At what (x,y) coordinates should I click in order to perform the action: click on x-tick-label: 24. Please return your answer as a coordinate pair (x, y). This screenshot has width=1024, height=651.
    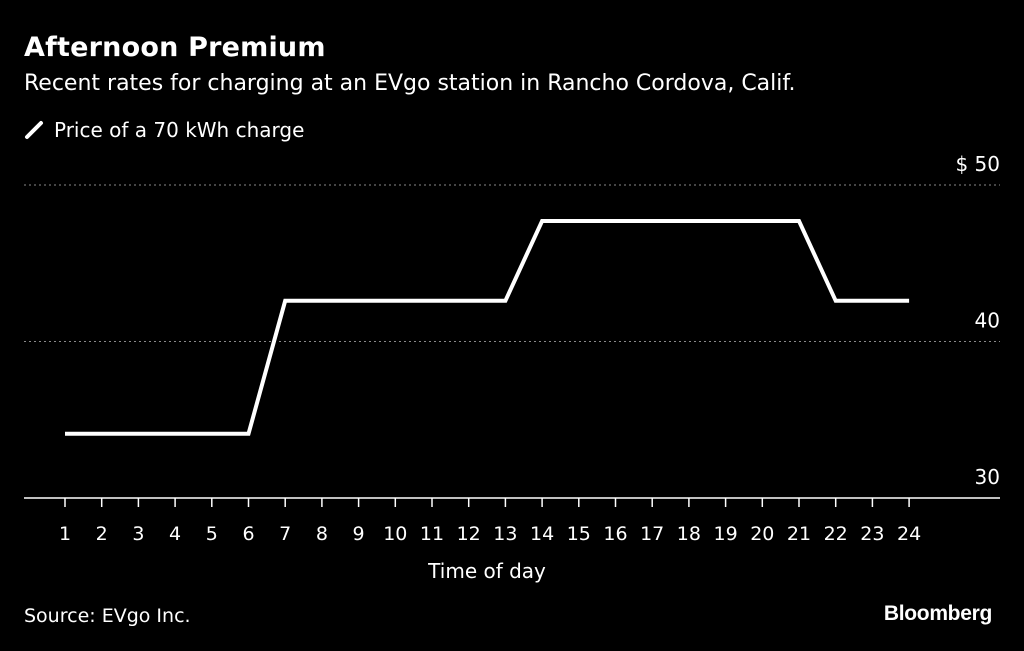
    Looking at the image, I should click on (909, 534).